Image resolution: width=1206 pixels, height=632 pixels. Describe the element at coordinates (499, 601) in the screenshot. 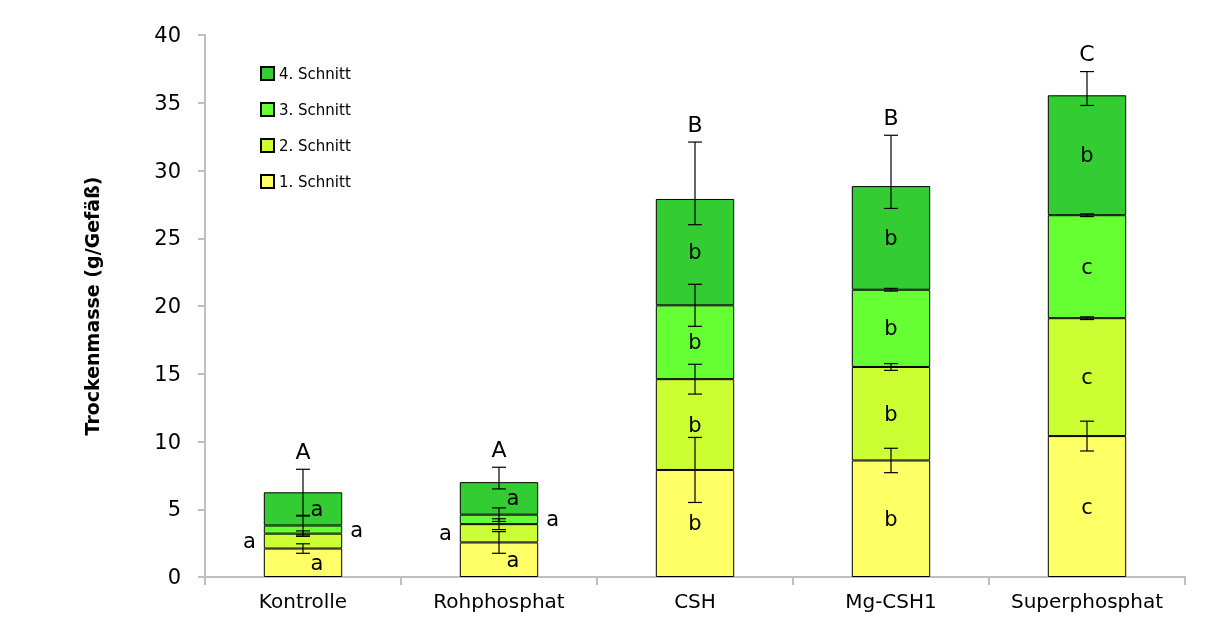

I see `x-tick-label: Rohphosphat` at that location.